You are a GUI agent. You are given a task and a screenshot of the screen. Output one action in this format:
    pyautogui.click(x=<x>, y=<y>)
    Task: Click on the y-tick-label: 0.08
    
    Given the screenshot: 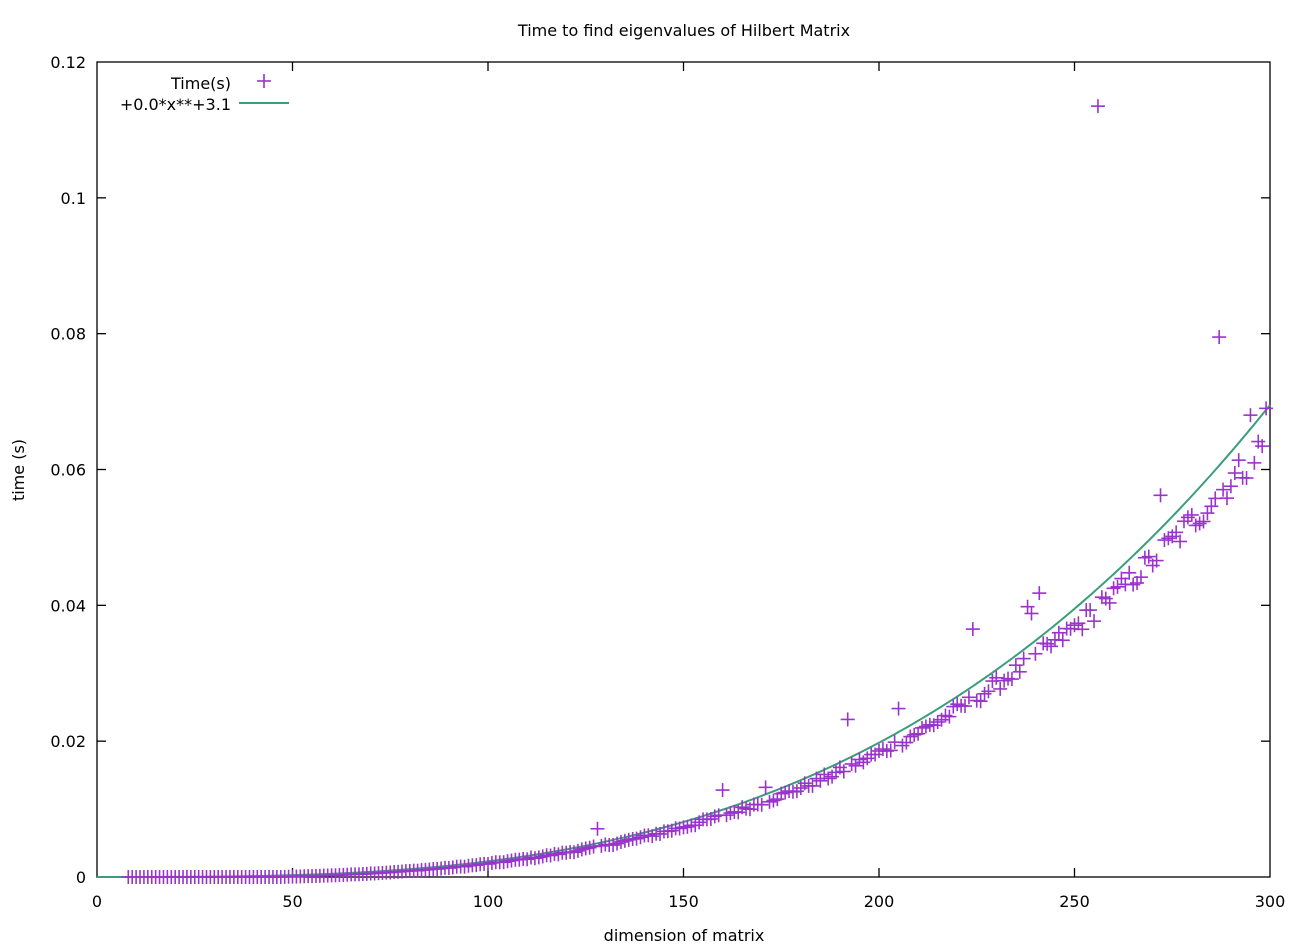 What is the action you would take?
    pyautogui.click(x=68, y=334)
    